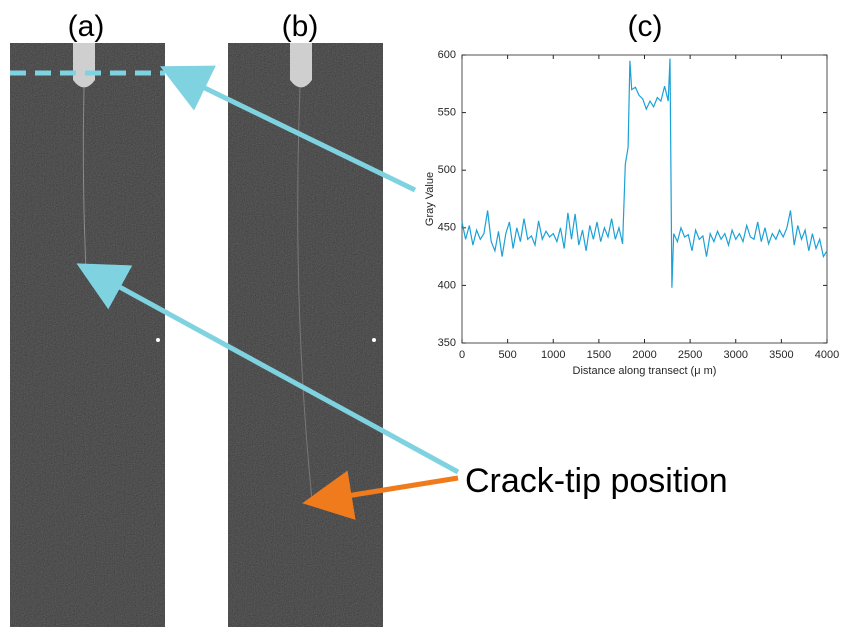 Image resolution: width=845 pixels, height=627 pixels. What do you see at coordinates (596, 481) in the screenshot?
I see `annotation: Crack-tip position` at bounding box center [596, 481].